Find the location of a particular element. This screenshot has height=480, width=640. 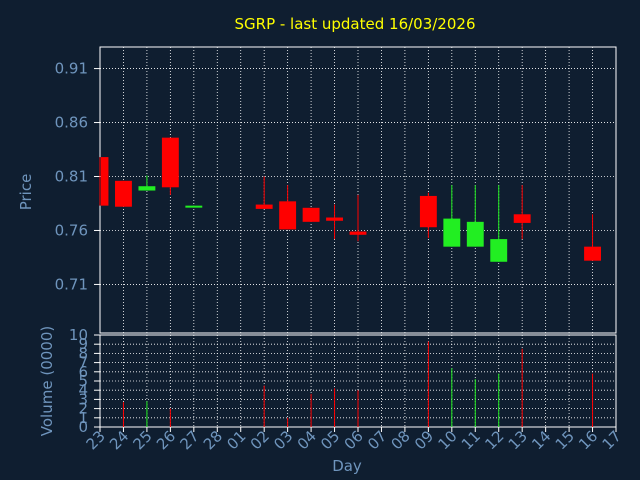

x-tick-label: 24 is located at coordinates (119, 440).